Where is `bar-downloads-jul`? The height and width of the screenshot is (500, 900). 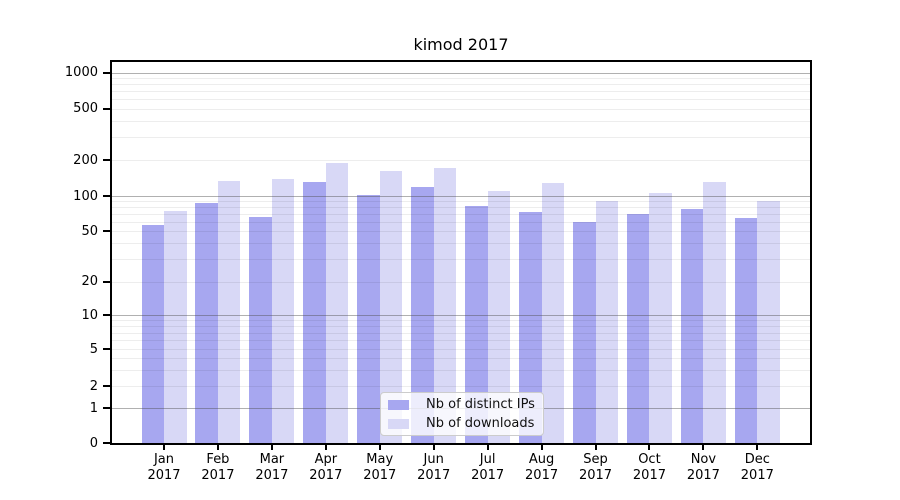
bar-downloads-jul is located at coordinates (499, 316).